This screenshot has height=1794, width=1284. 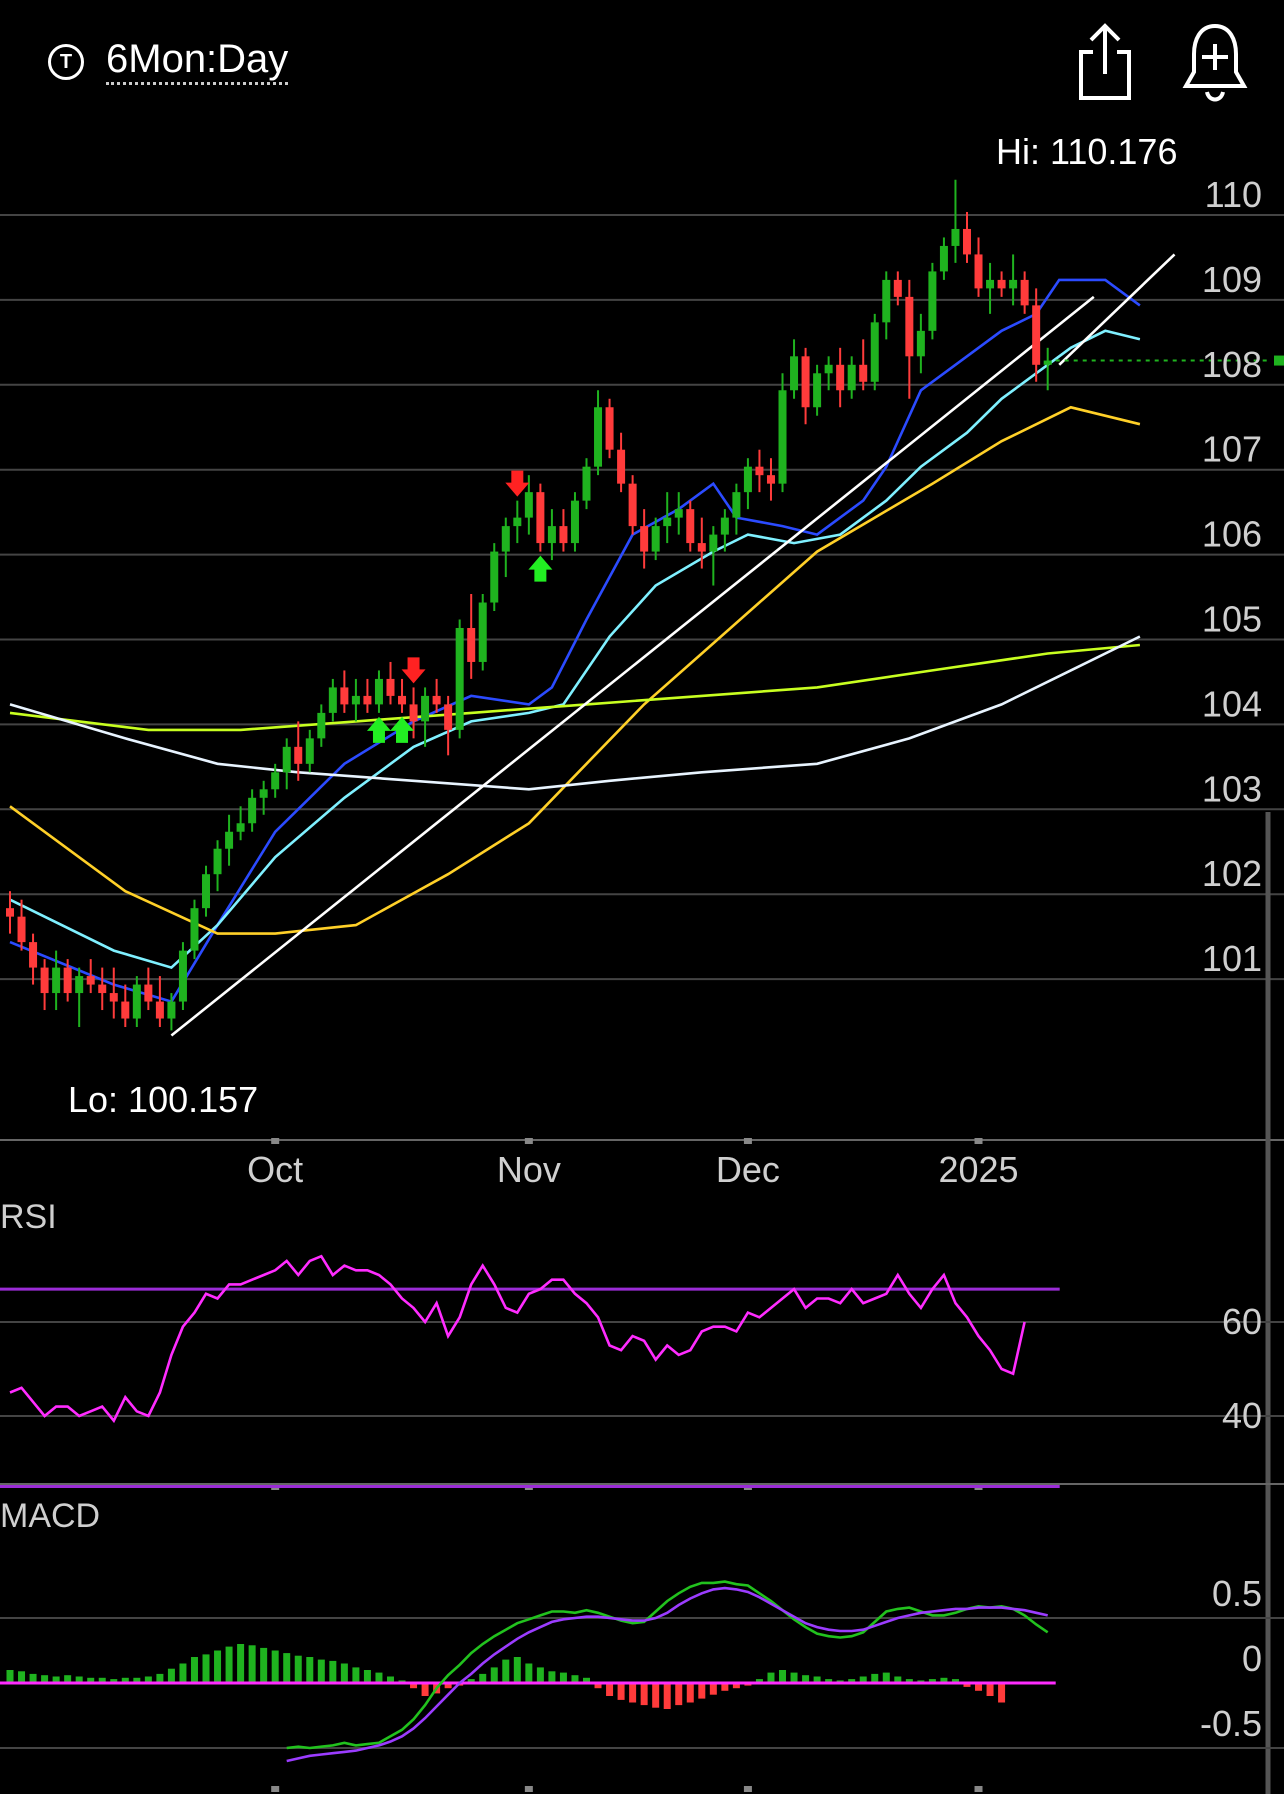 What do you see at coordinates (1117, 309) in the screenshot?
I see `trendline` at bounding box center [1117, 309].